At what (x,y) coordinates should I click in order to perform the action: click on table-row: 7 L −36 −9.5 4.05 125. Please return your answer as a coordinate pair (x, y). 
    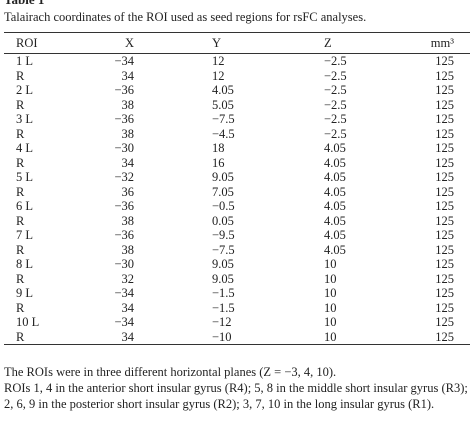
    Looking at the image, I should click on (237, 235).